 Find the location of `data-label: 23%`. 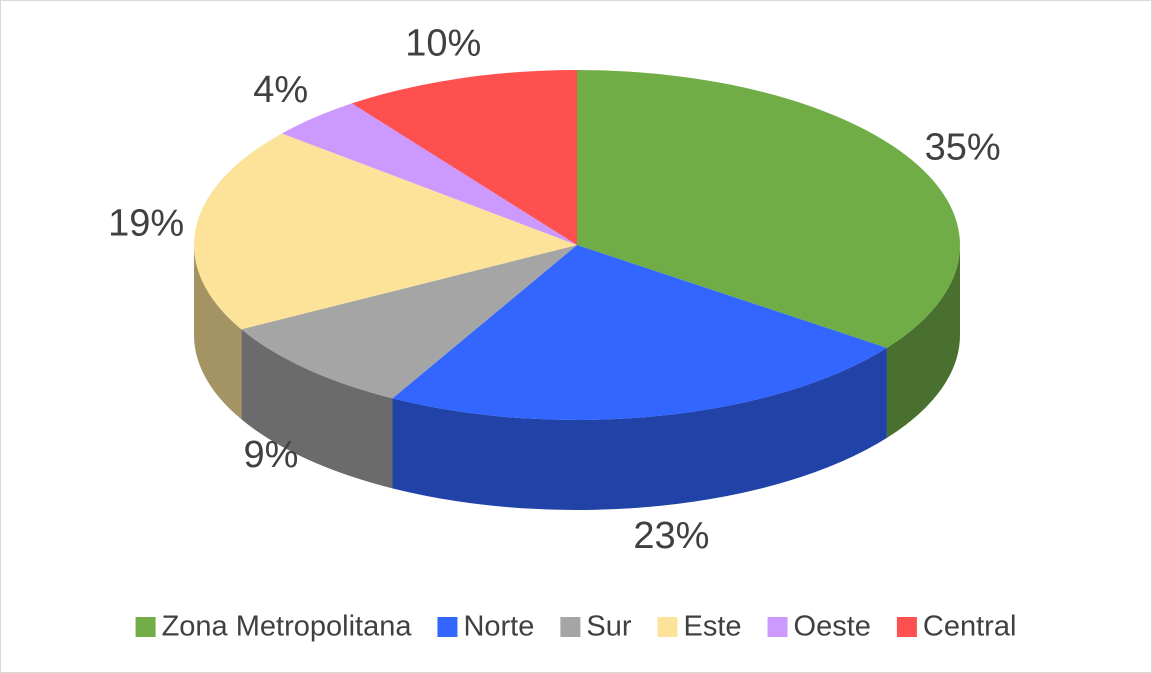

data-label: 23% is located at coordinates (671, 536).